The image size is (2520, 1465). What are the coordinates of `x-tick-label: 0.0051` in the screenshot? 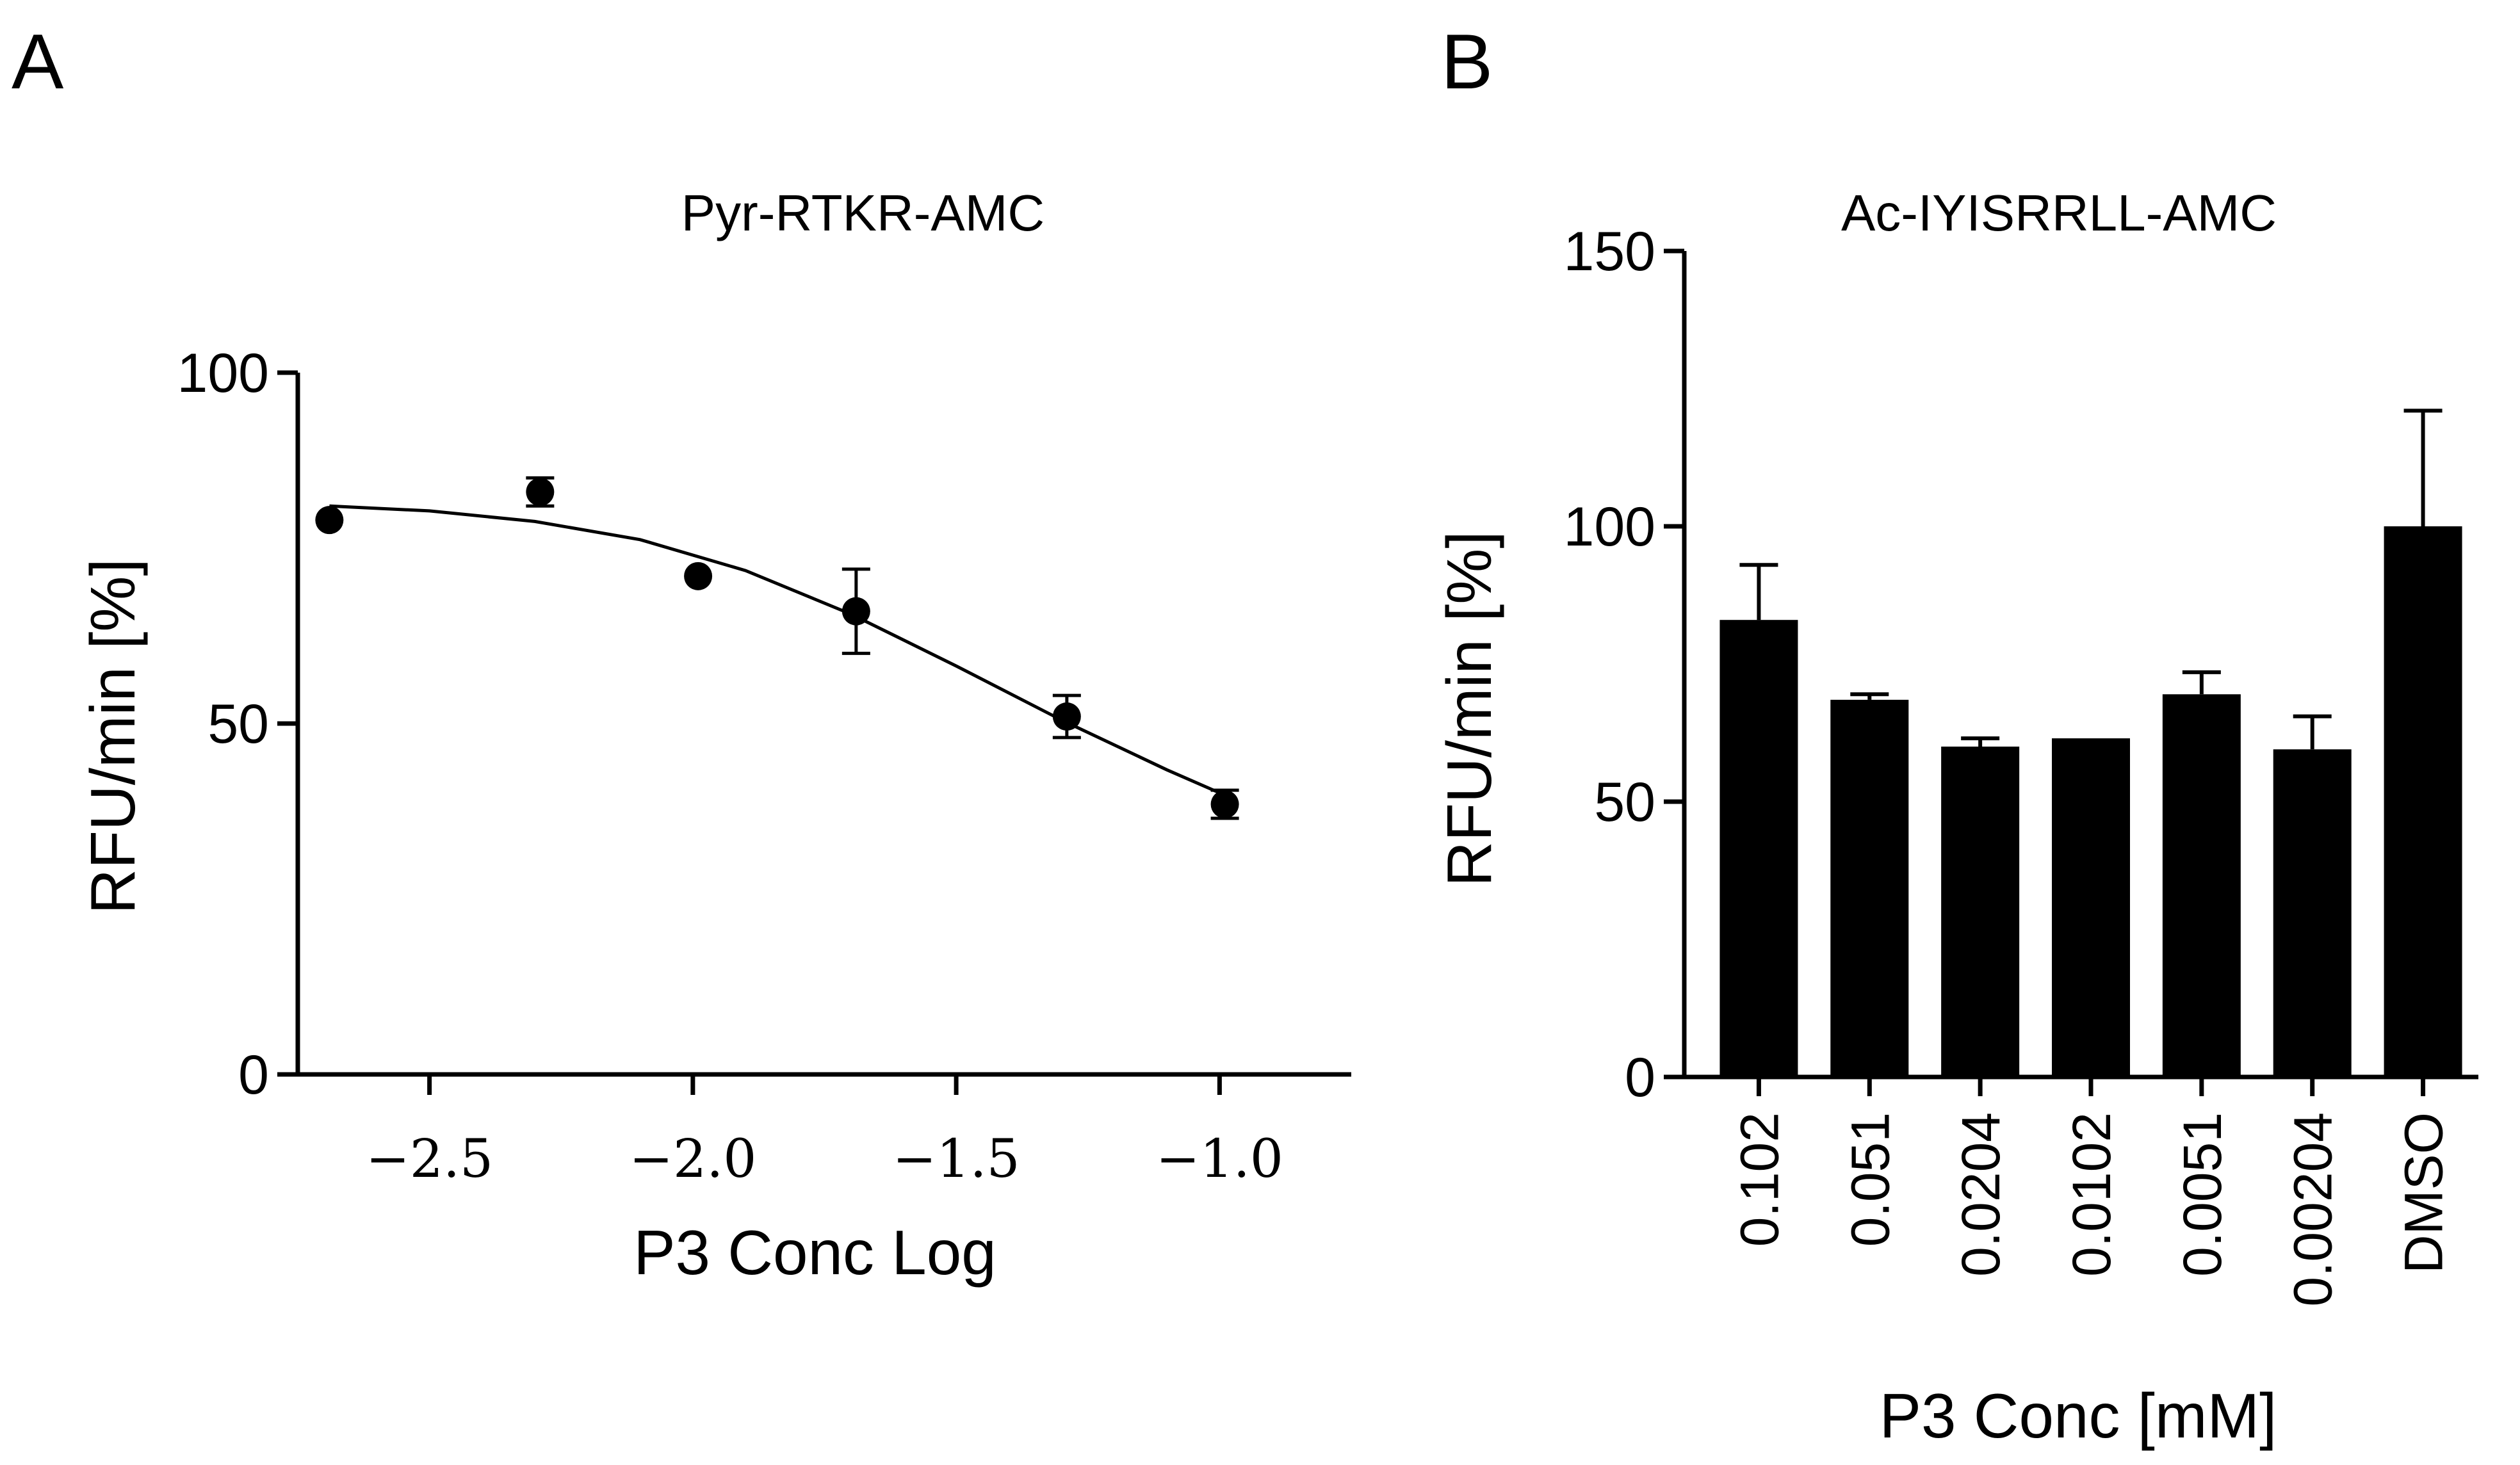 It's located at (2202, 1194).